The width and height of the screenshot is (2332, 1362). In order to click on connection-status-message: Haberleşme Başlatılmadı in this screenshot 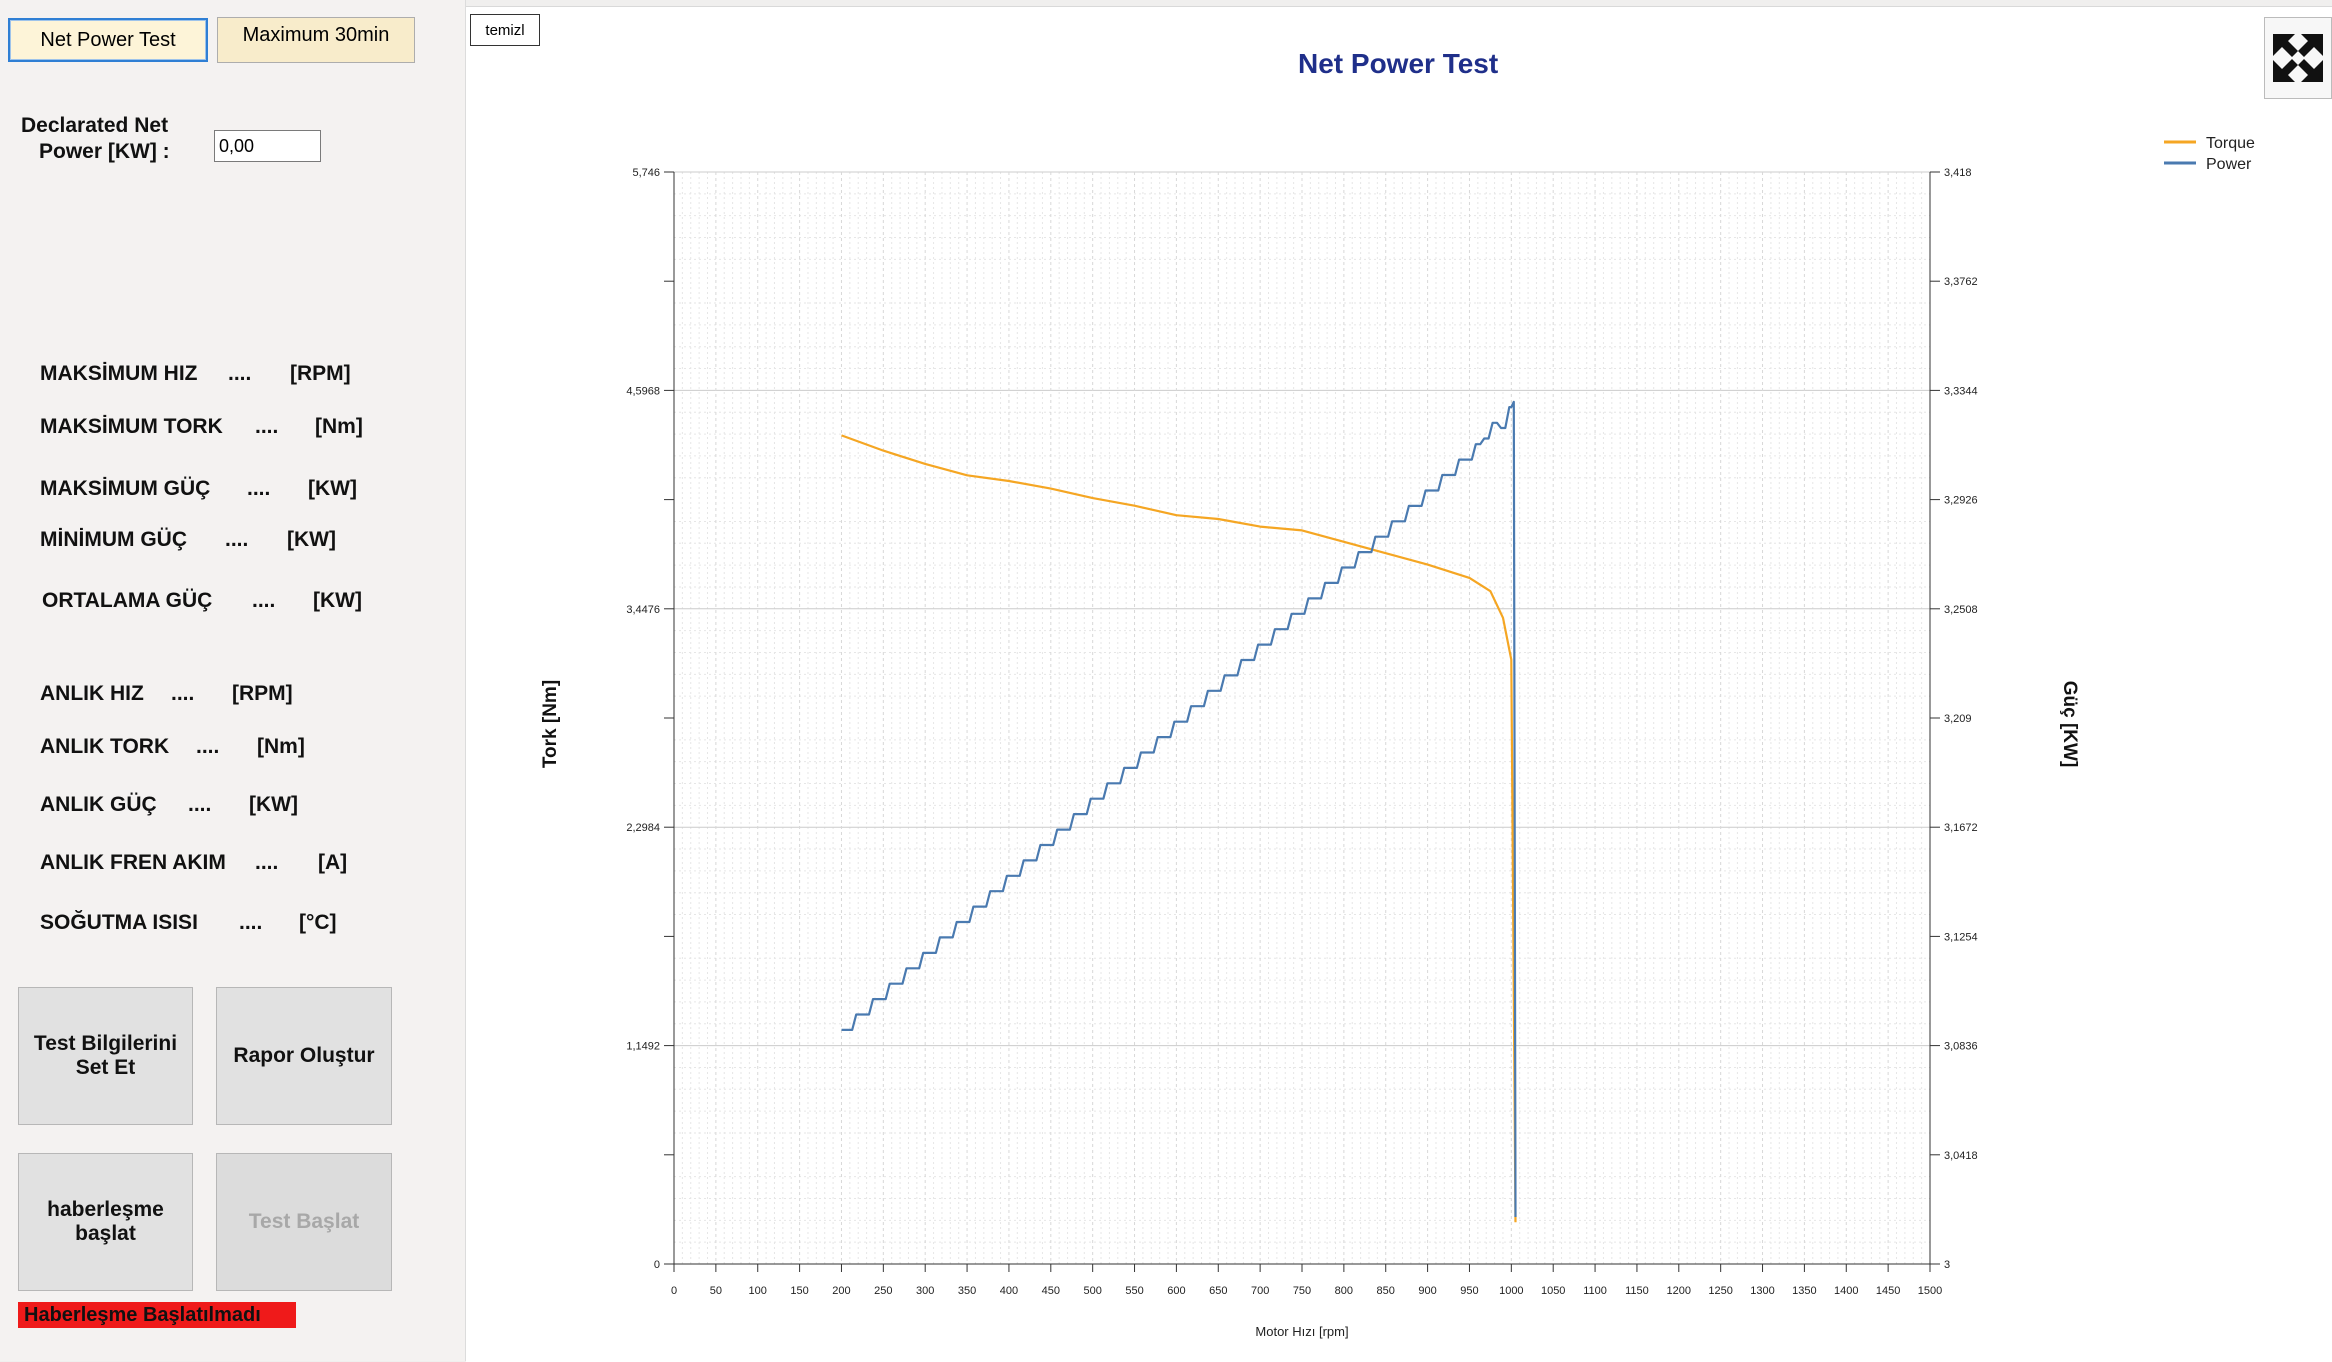, I will do `click(157, 1315)`.